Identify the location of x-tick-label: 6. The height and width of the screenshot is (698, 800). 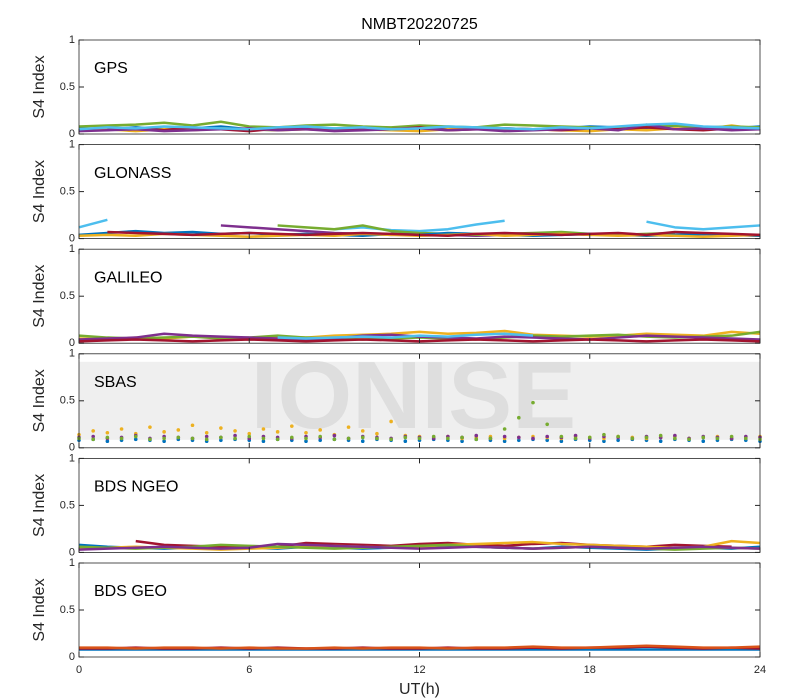
(249, 670).